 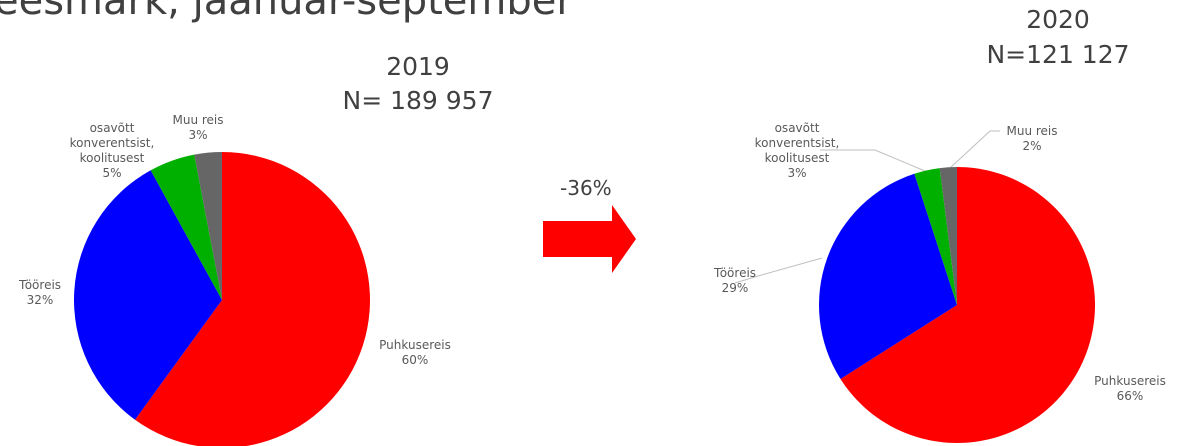 What do you see at coordinates (589, 239) in the screenshot?
I see `arrow` at bounding box center [589, 239].